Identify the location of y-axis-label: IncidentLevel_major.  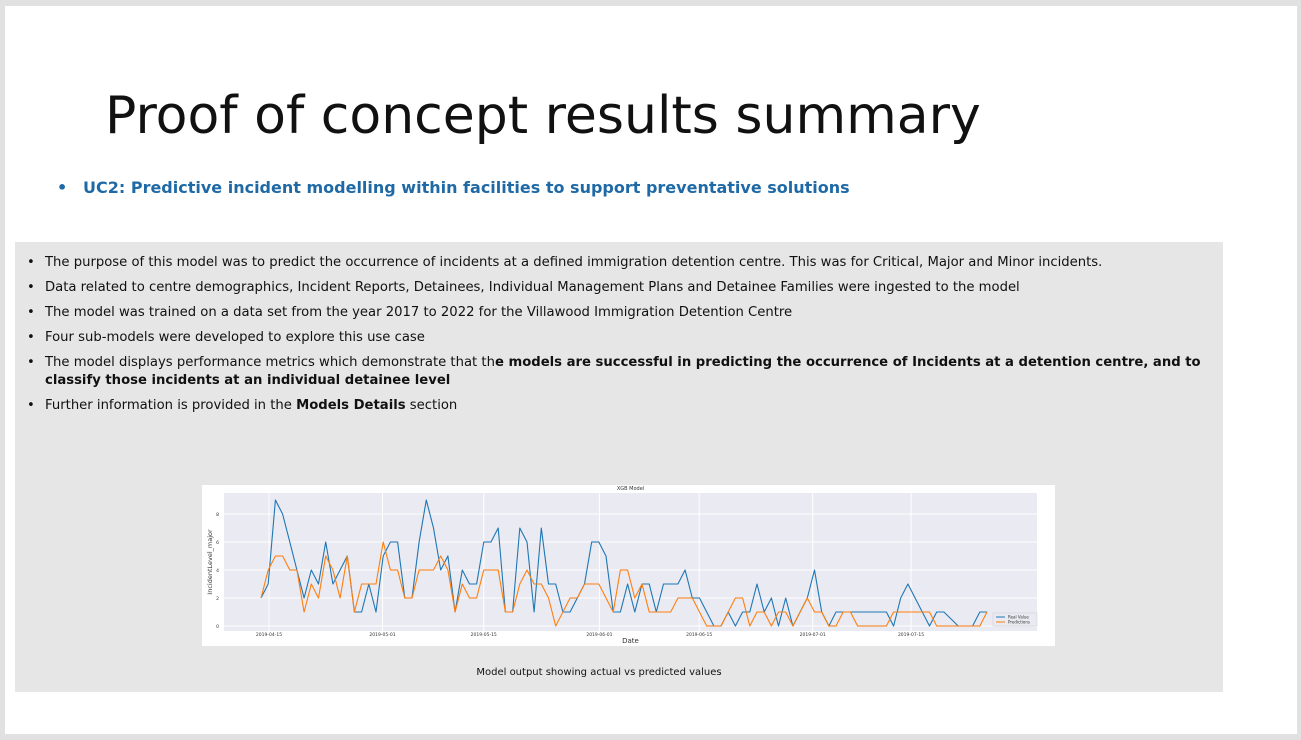
(210, 562).